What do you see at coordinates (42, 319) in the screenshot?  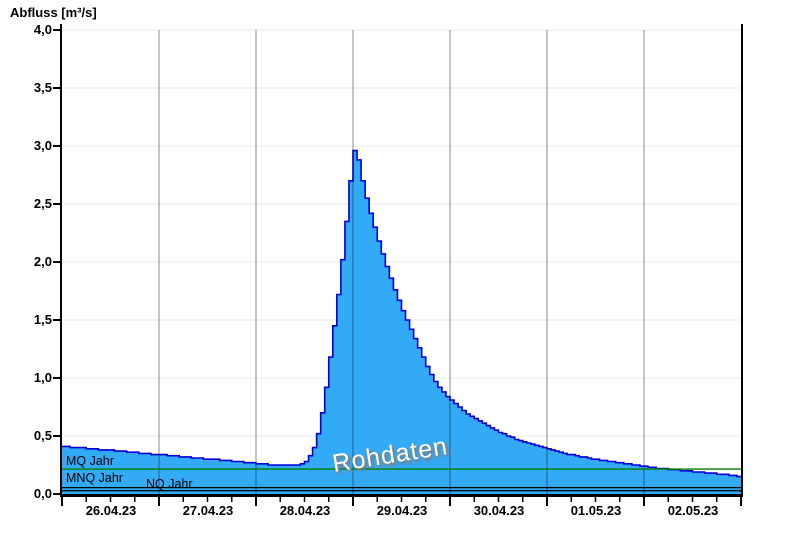 I see `y-tick-label: 1,5` at bounding box center [42, 319].